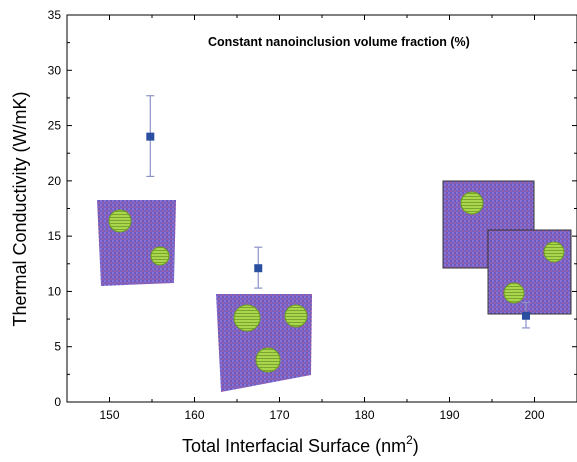  I want to click on x-tick-label: 180, so click(364, 415).